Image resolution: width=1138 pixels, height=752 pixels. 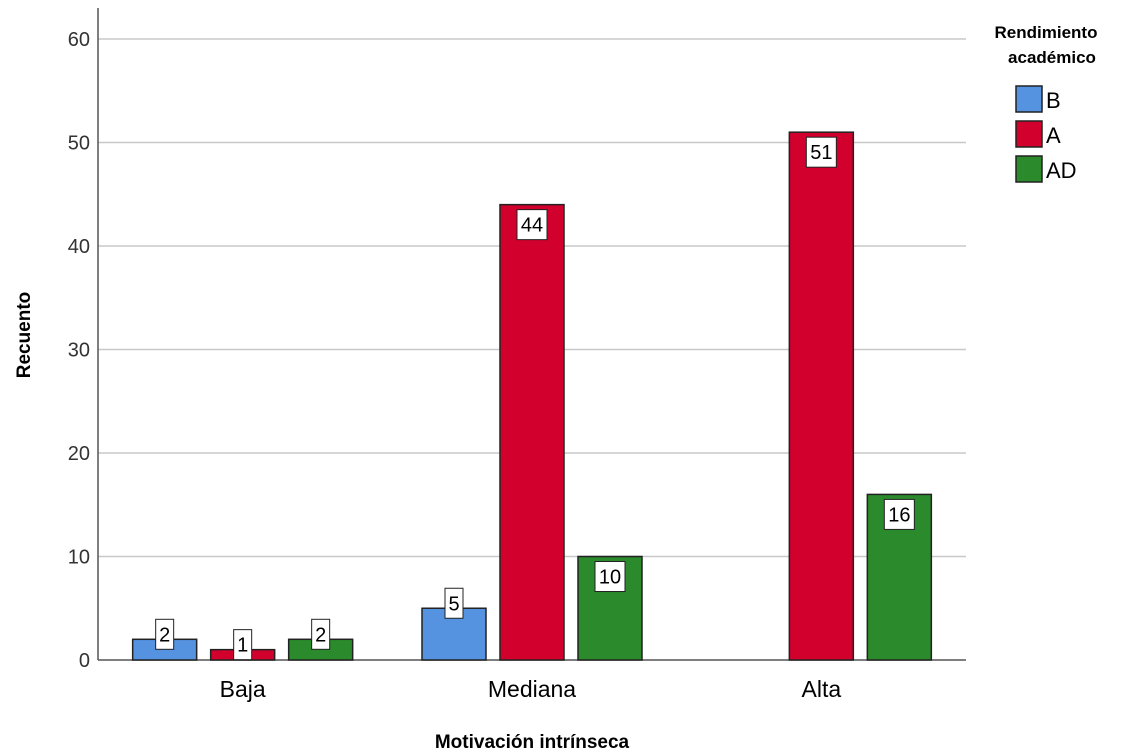 What do you see at coordinates (532, 742) in the screenshot?
I see `x-axis-title: Motivación intrínseca` at bounding box center [532, 742].